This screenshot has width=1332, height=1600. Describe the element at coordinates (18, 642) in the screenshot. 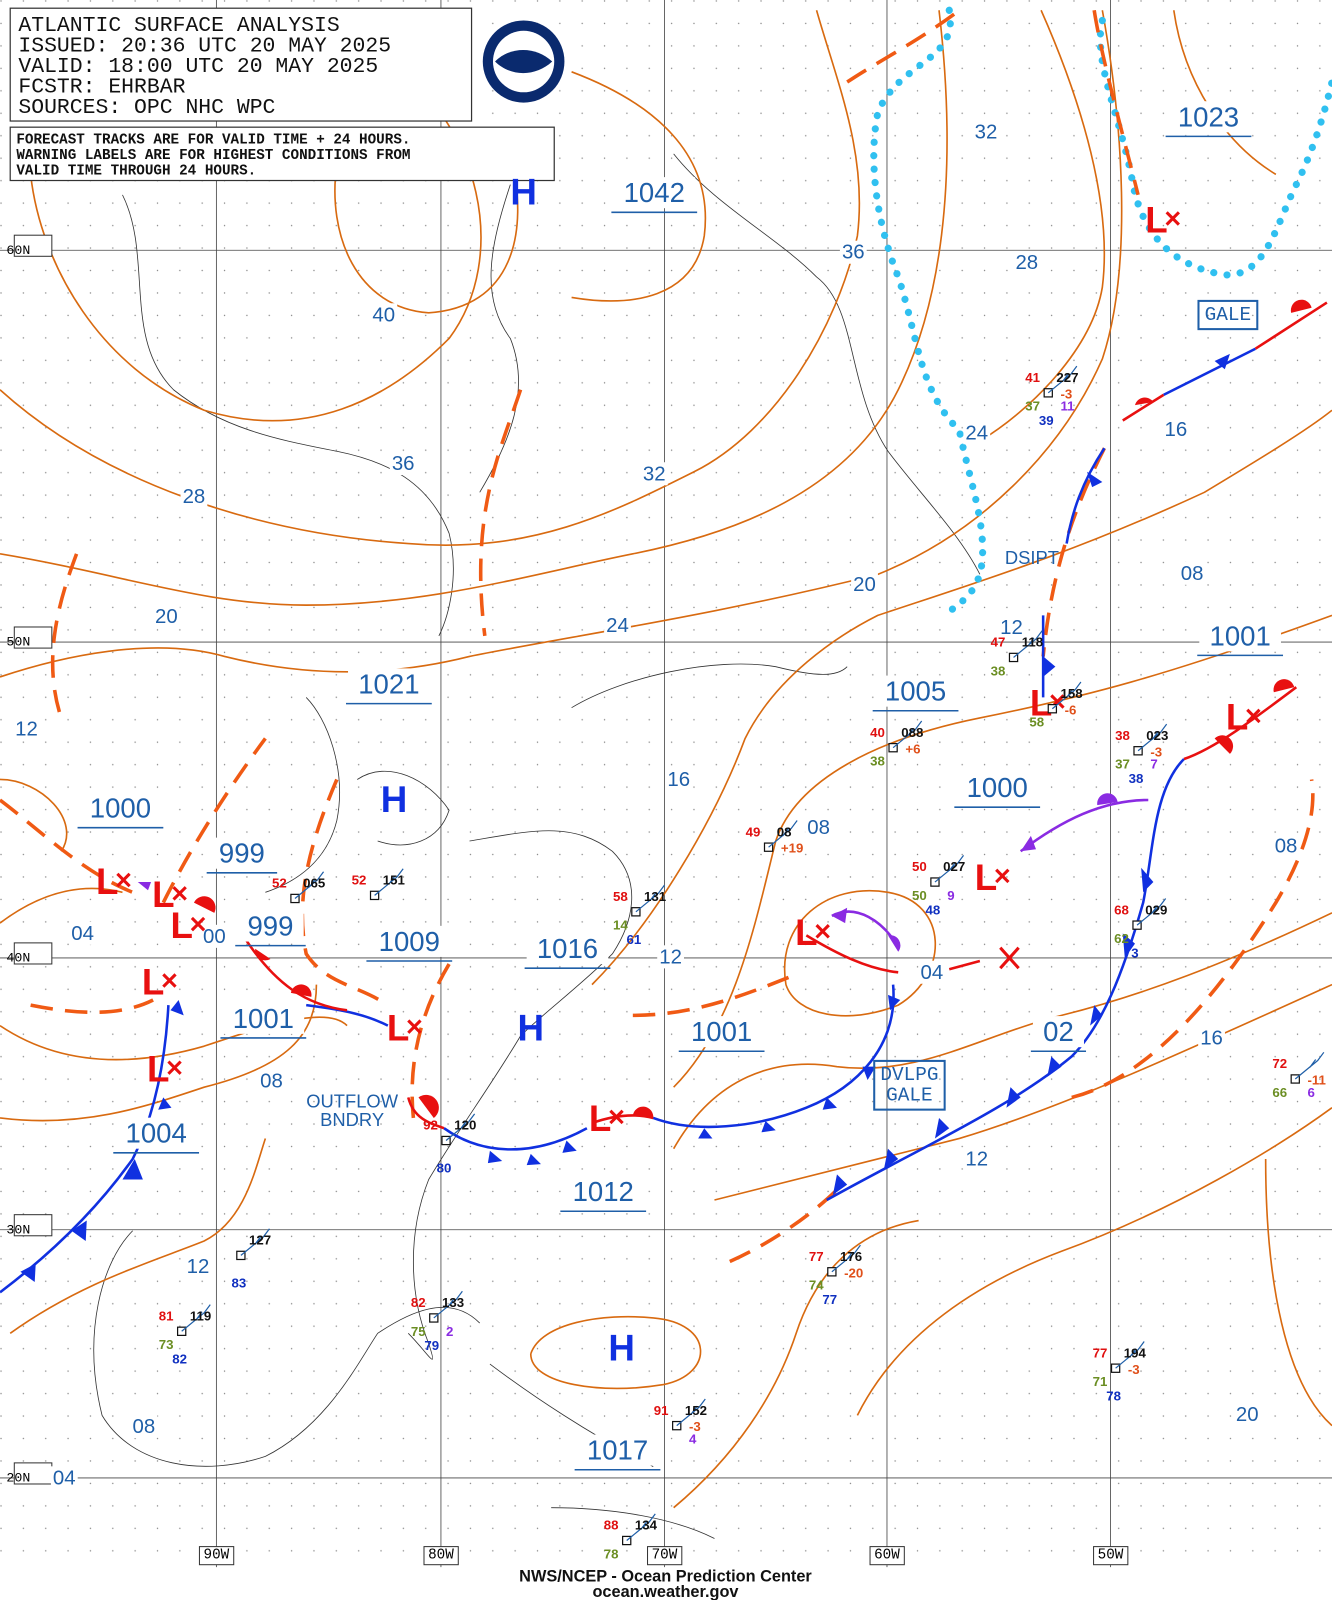

I see `latitude-label: 50N` at that location.